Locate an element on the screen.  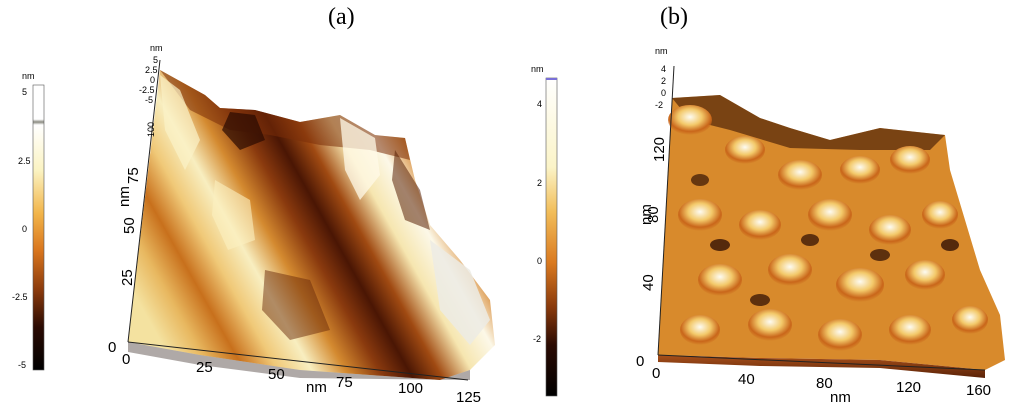
y-axis-a-tick-50: 50 is located at coordinates (129, 225).